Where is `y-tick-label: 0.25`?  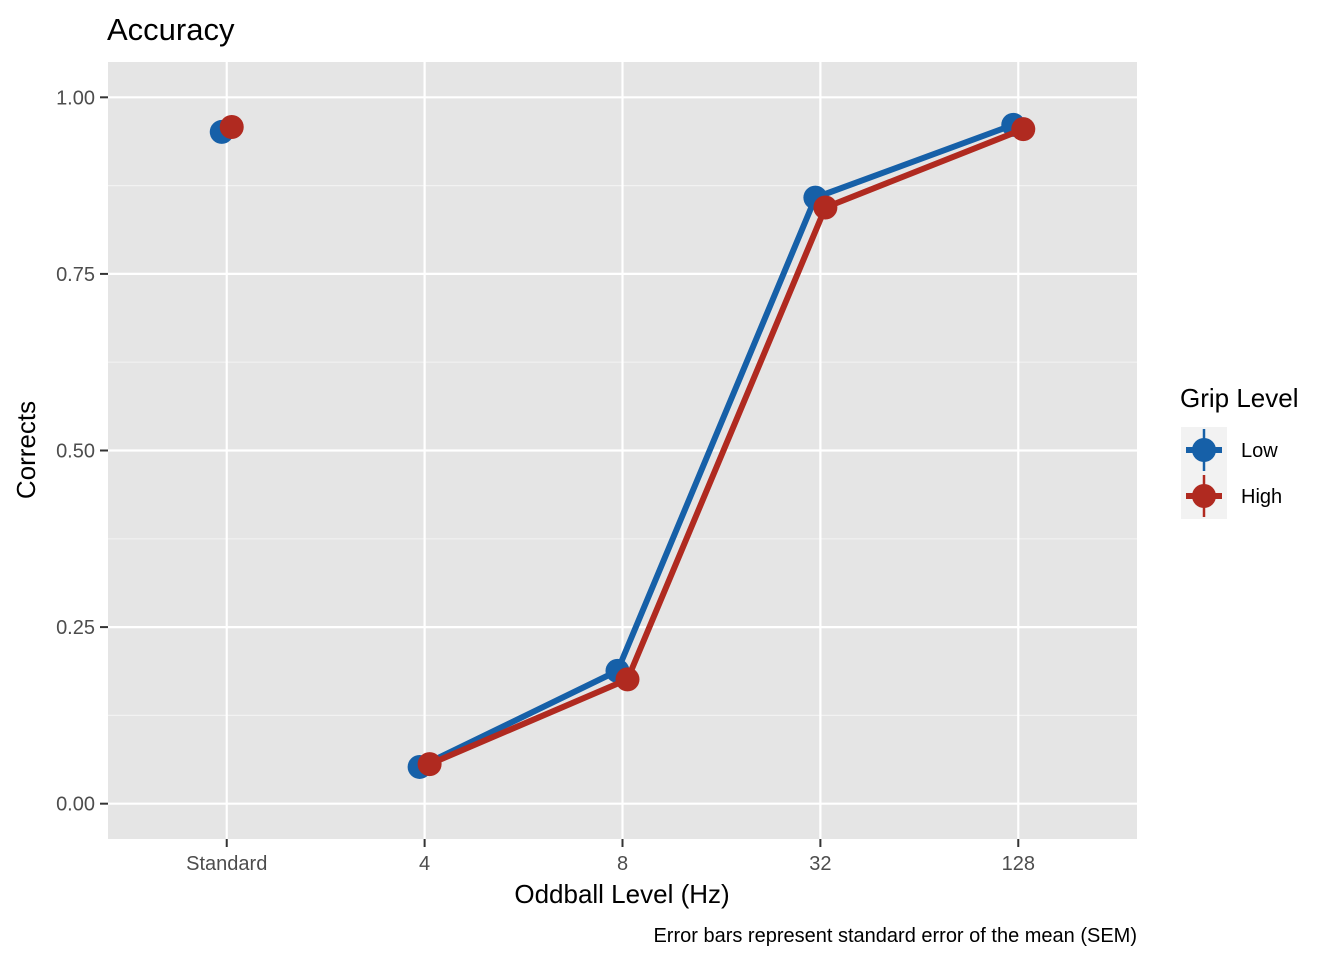 y-tick-label: 0.25 is located at coordinates (75, 628).